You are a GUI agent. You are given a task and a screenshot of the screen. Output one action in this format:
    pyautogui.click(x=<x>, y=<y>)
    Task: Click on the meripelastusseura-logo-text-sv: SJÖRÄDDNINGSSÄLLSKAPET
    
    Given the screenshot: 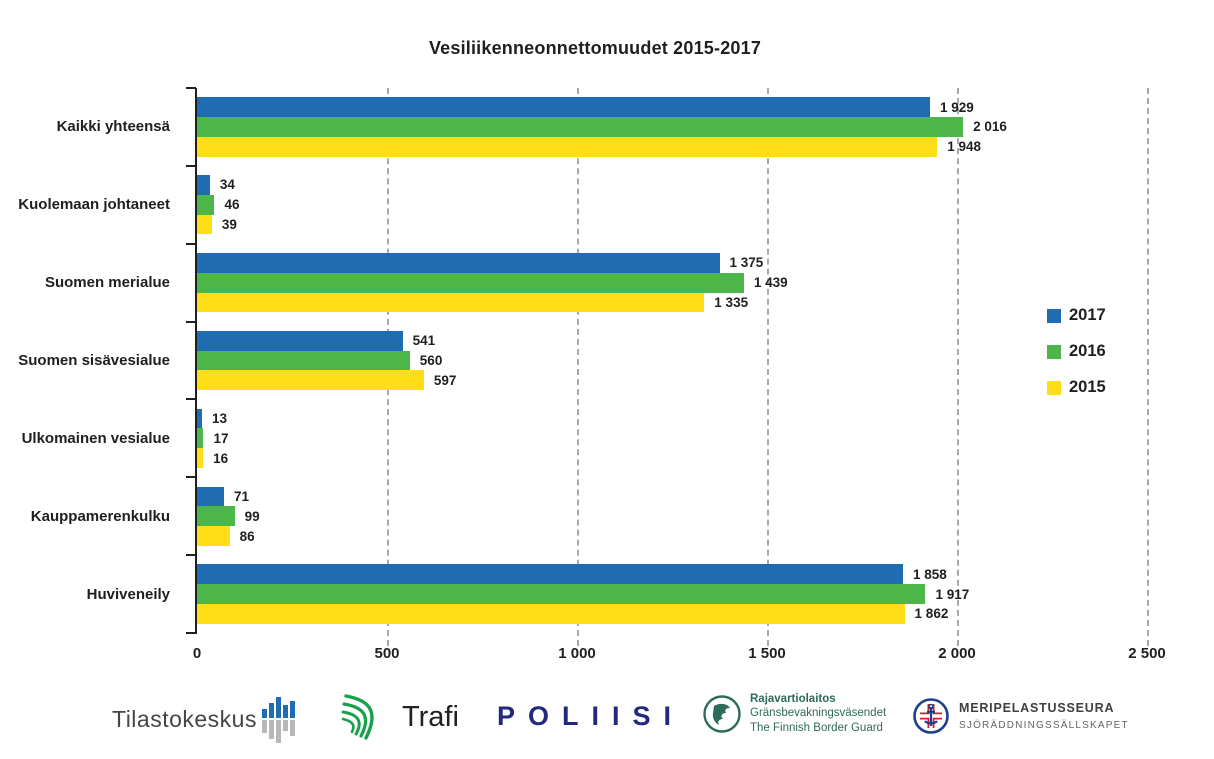 What is the action you would take?
    pyautogui.click(x=1044, y=725)
    